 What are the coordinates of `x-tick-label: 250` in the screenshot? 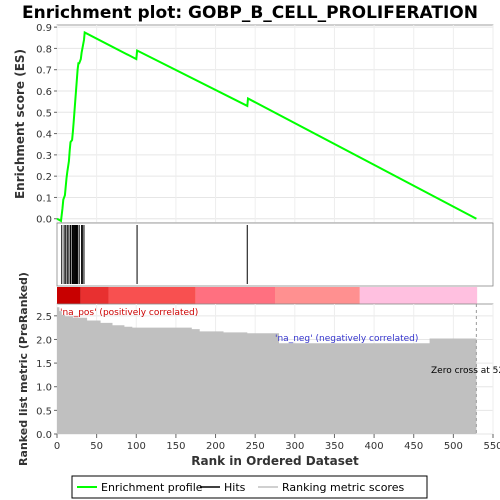 It's located at (255, 446).